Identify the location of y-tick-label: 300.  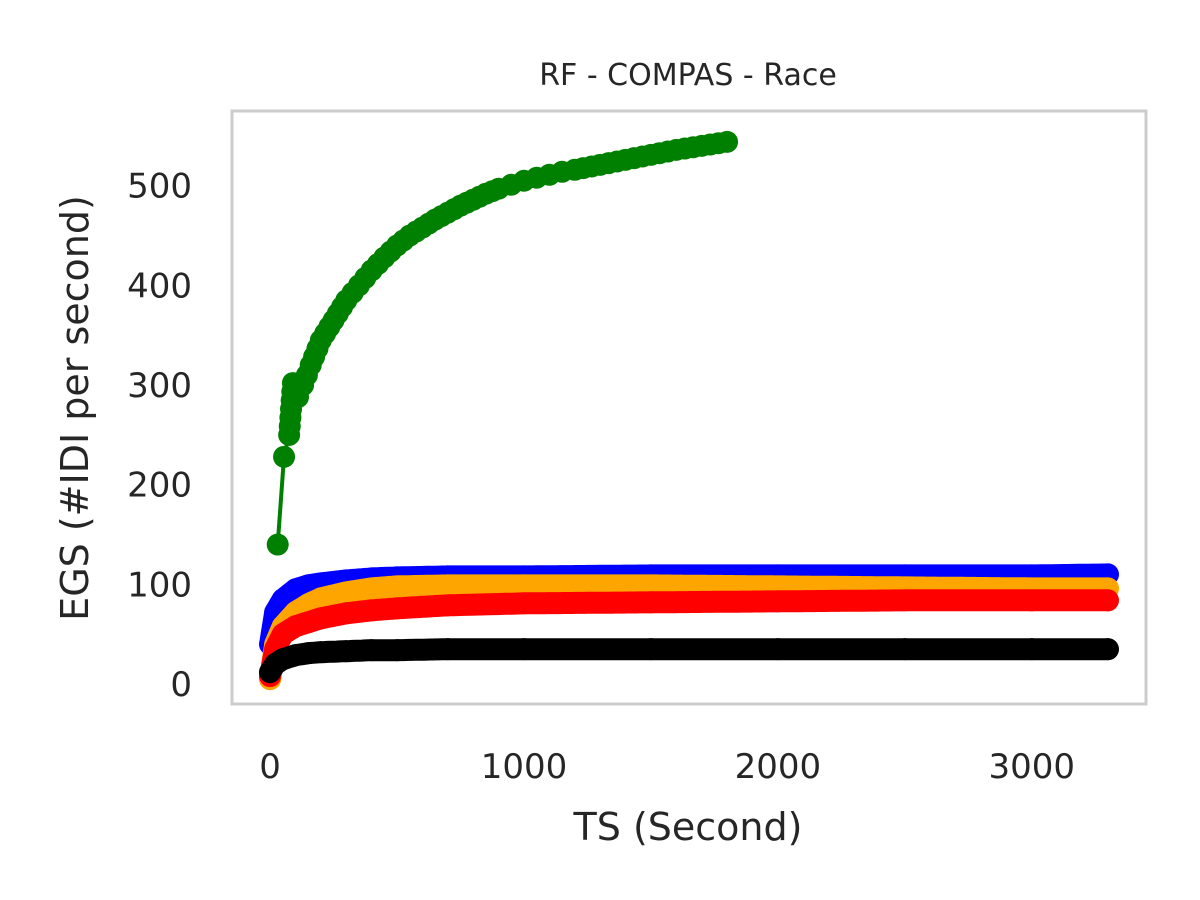
(159, 386).